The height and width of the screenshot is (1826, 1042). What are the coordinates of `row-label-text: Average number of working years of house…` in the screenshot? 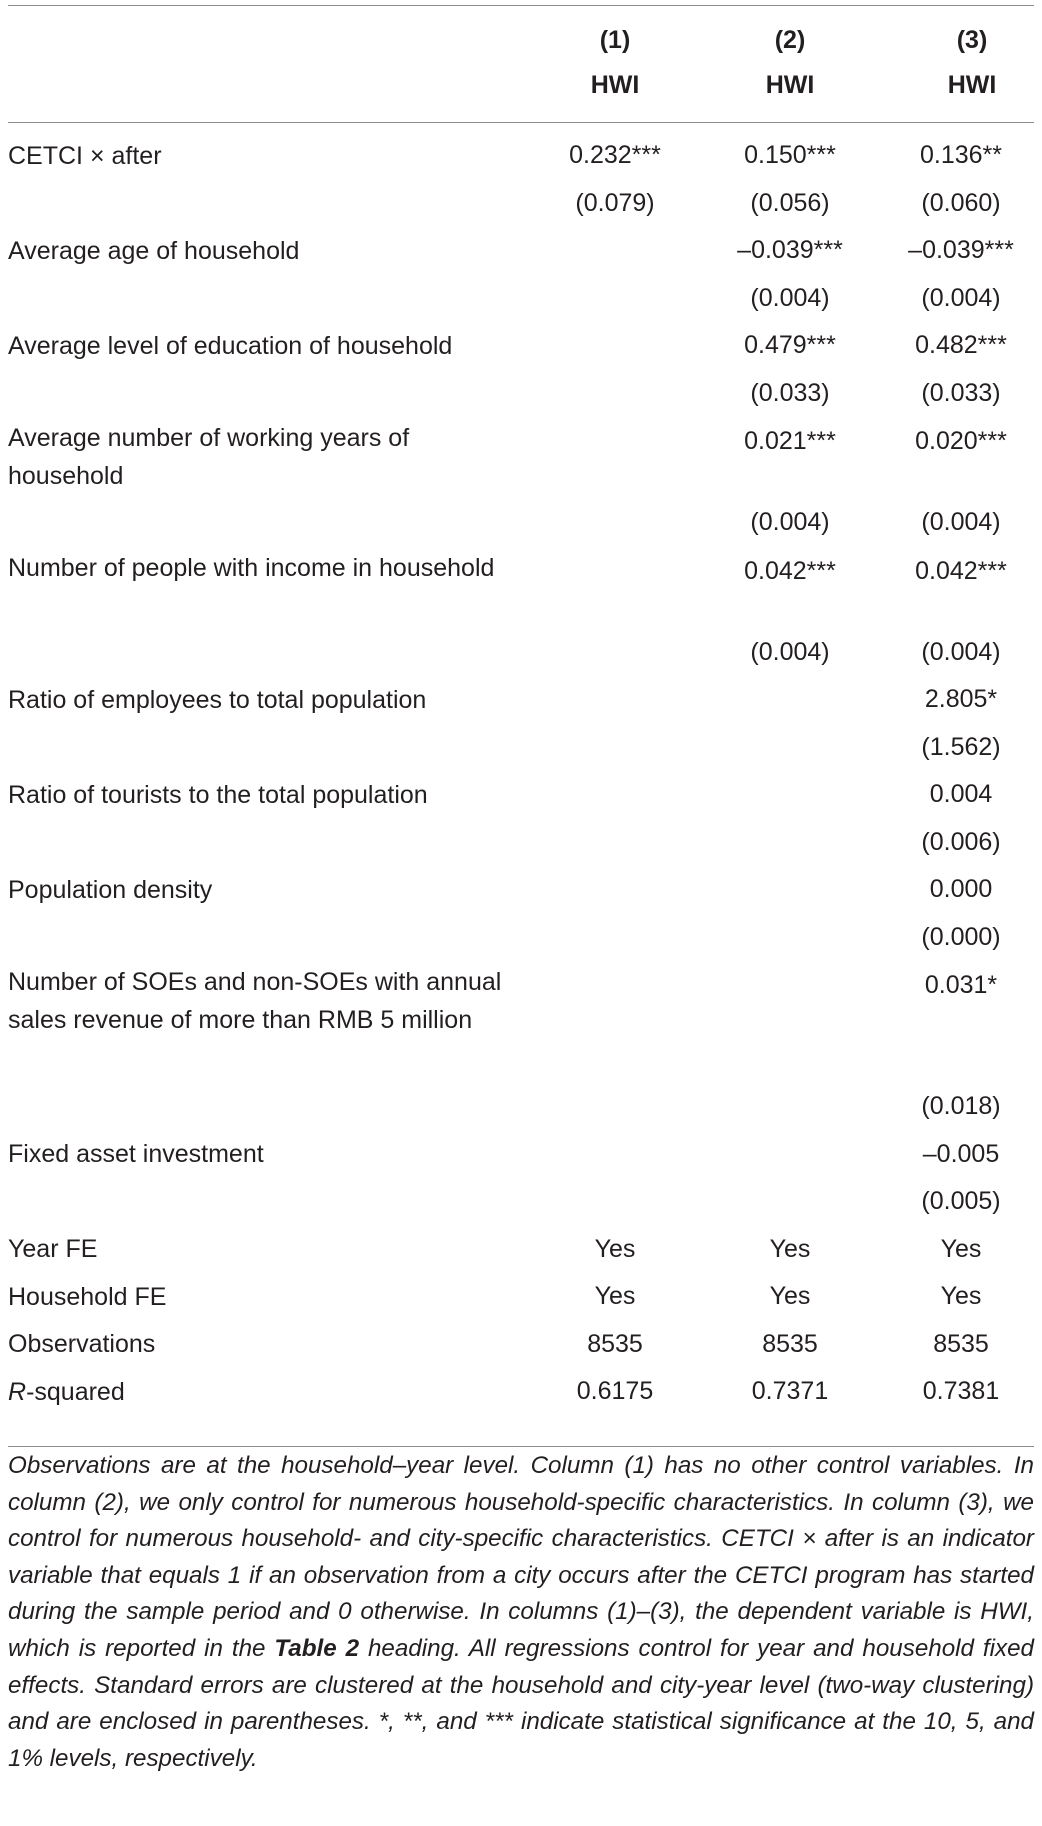 It's located at (209, 457).